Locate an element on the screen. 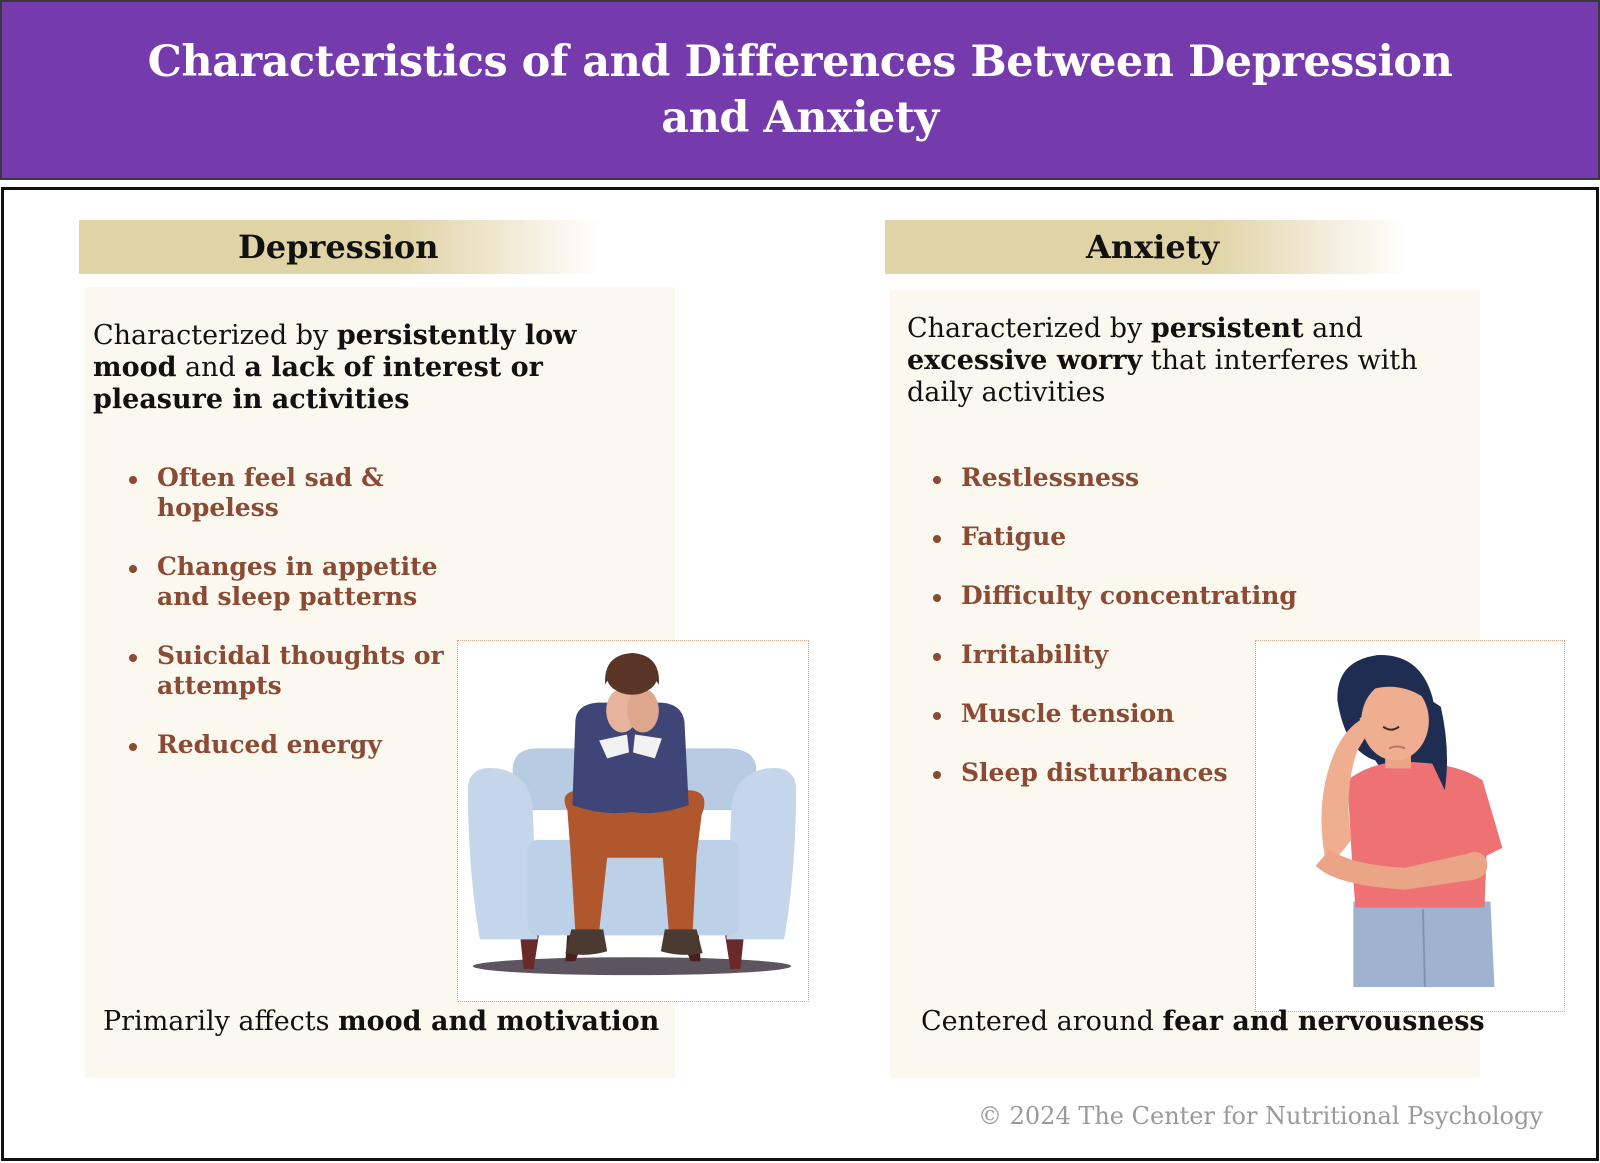 This screenshot has width=1600, height=1163. list-item: Changes in appetite and sleep patterns is located at coordinates (312, 582).